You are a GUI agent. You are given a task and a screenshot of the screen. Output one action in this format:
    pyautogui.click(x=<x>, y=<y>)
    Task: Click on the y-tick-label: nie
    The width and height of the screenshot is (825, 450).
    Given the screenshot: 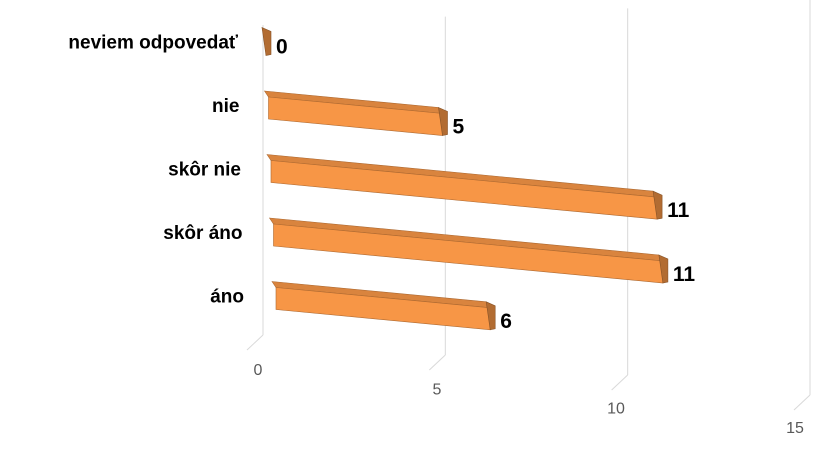 What is the action you would take?
    pyautogui.click(x=225, y=106)
    